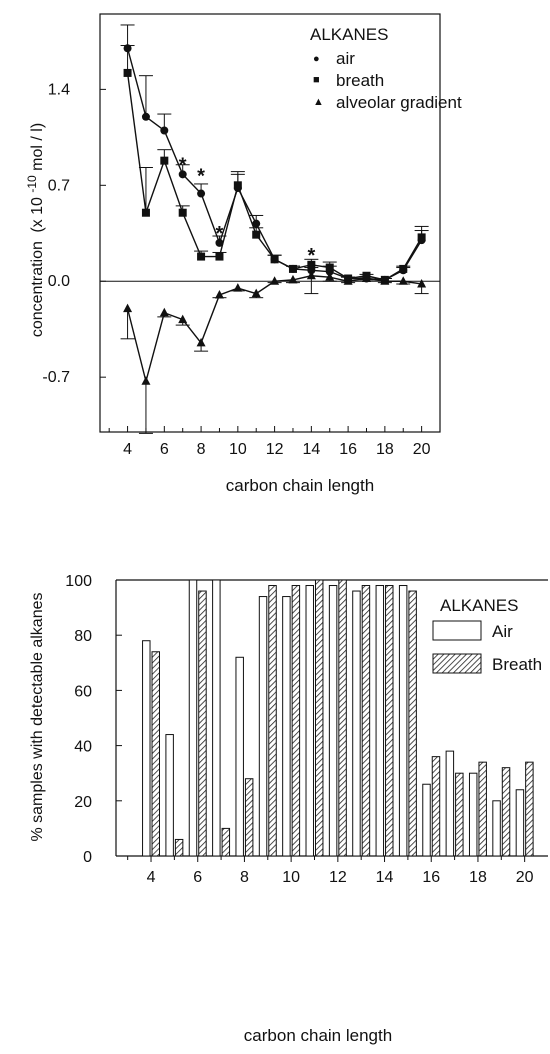 The height and width of the screenshot is (1054, 550). What do you see at coordinates (316, 59) in the screenshot?
I see `legend-air-marker: ●` at bounding box center [316, 59].